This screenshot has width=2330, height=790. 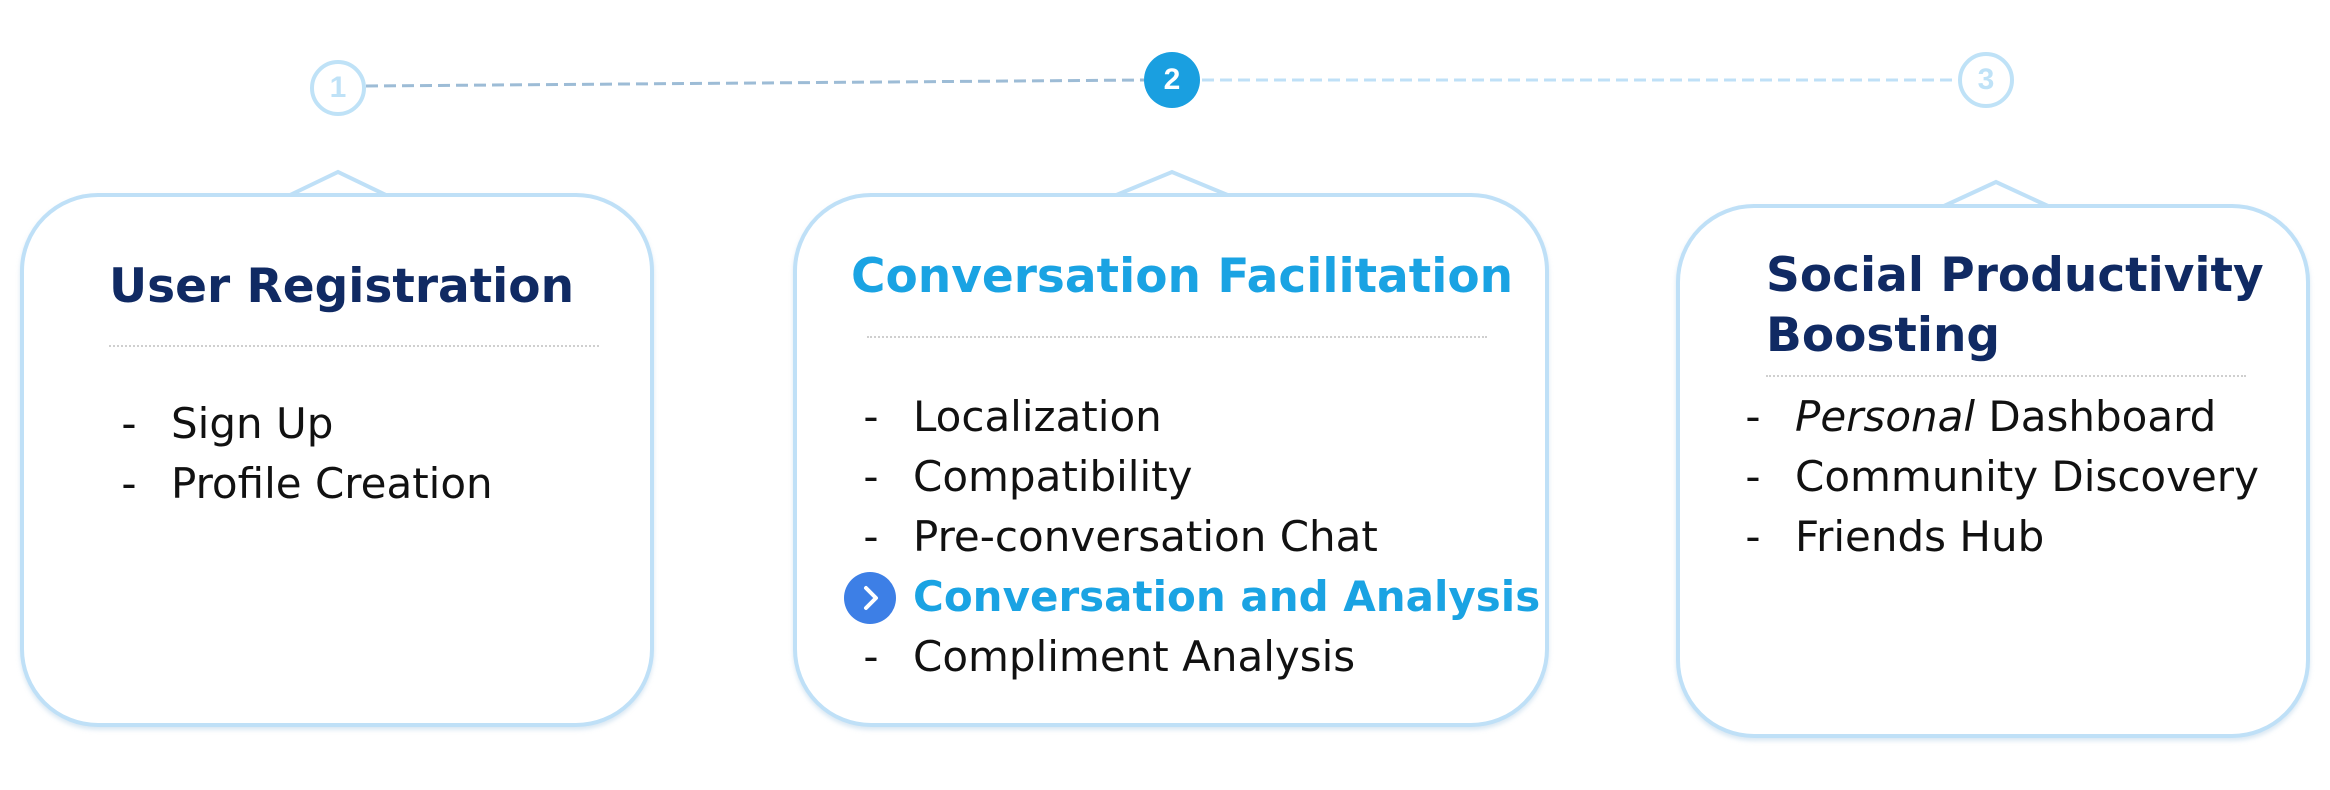 What do you see at coordinates (342, 286) in the screenshot?
I see `card-title: User Registration` at bounding box center [342, 286].